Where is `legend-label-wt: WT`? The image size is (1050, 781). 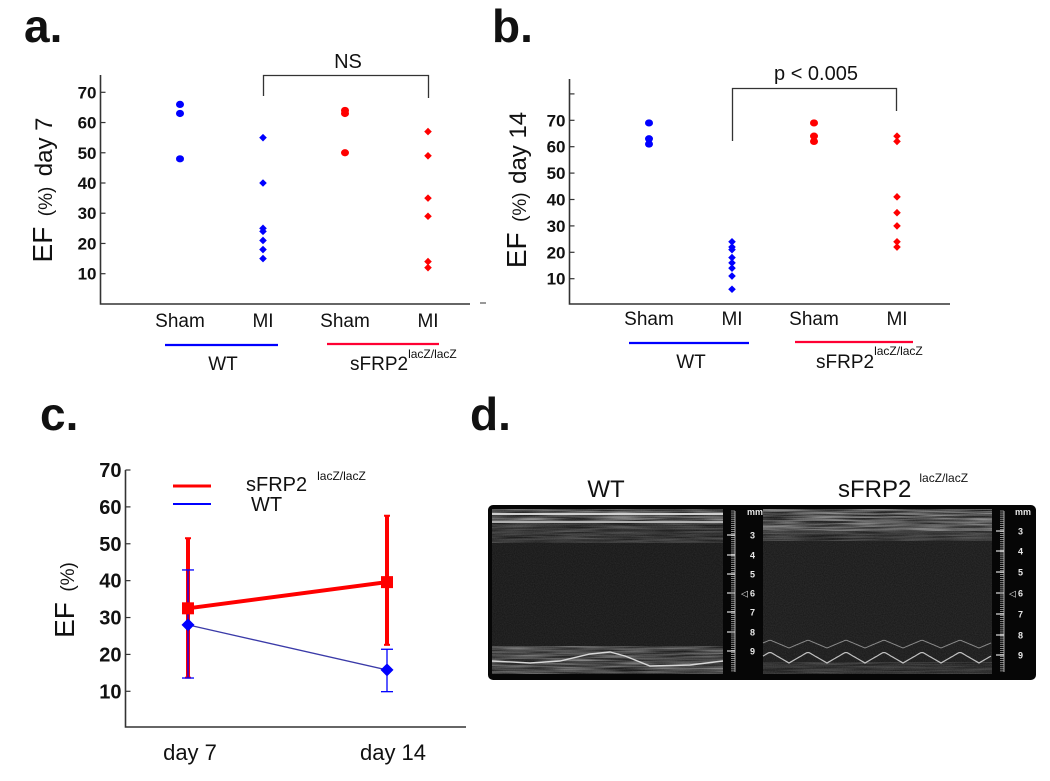
legend-label-wt: WT is located at coordinates (266, 505).